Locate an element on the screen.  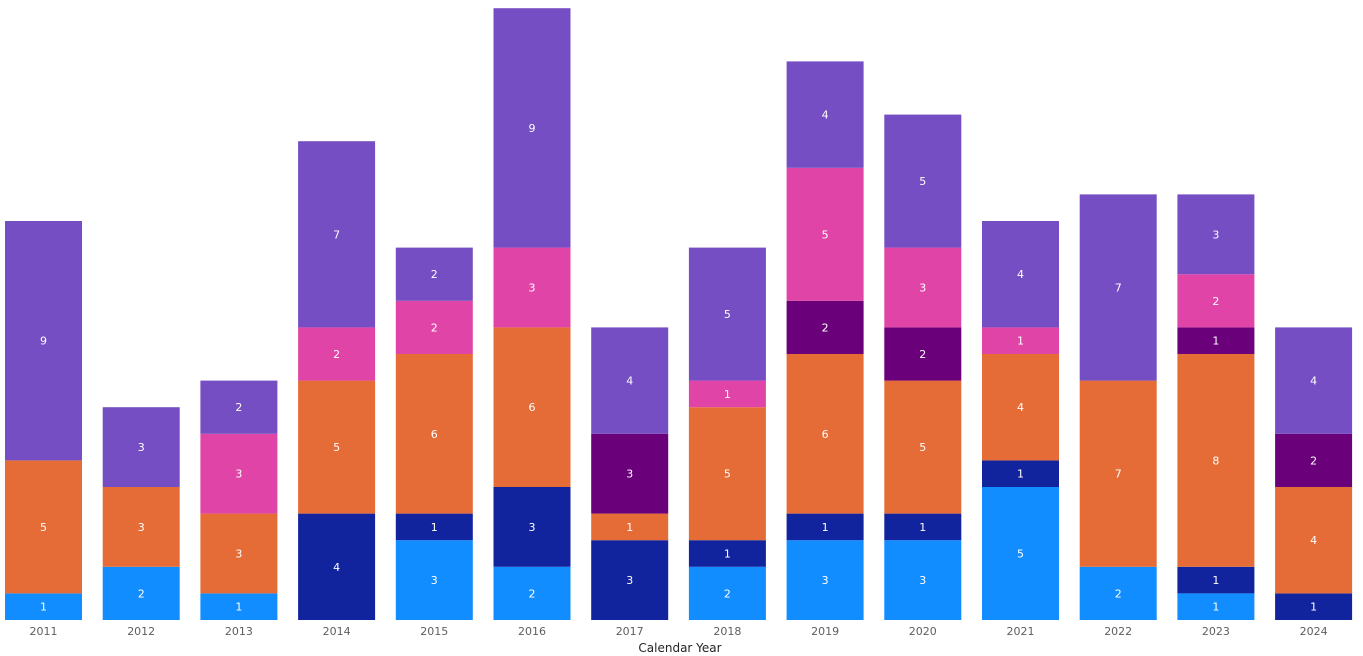
bar-segment-2018-s4 is located at coordinates (727, 394).